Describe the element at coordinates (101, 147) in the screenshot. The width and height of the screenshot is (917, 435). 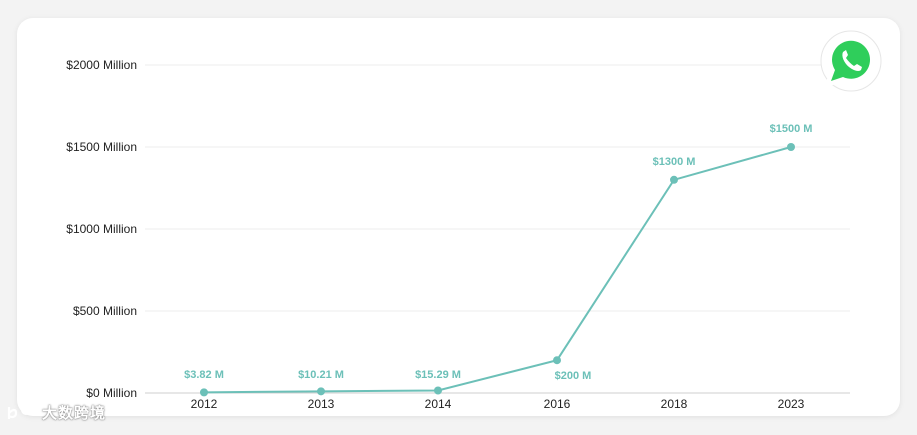
I see `y-tick-label: $1500 Million` at that location.